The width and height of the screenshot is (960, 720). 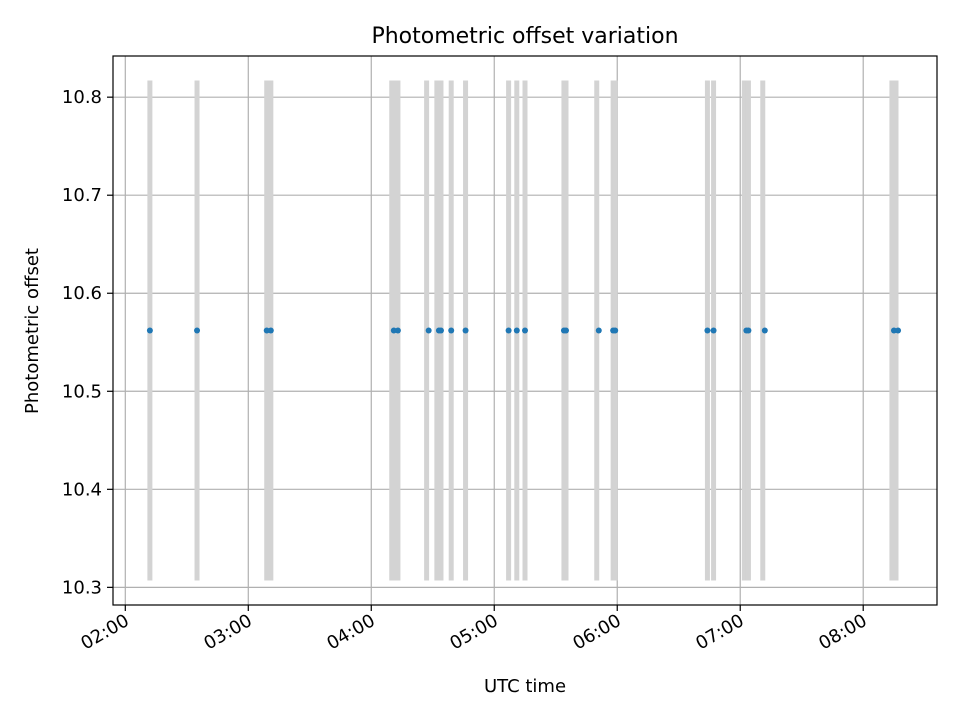 I want to click on y-tick-label: 10.5, so click(x=82, y=391).